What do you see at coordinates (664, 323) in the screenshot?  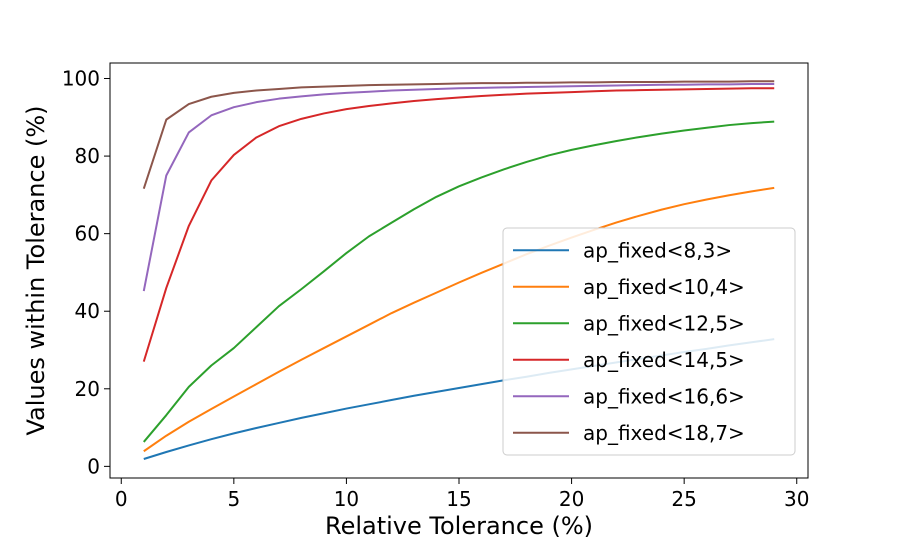 I see `legend-label-3: ap_fixed<12,5>` at bounding box center [664, 323].